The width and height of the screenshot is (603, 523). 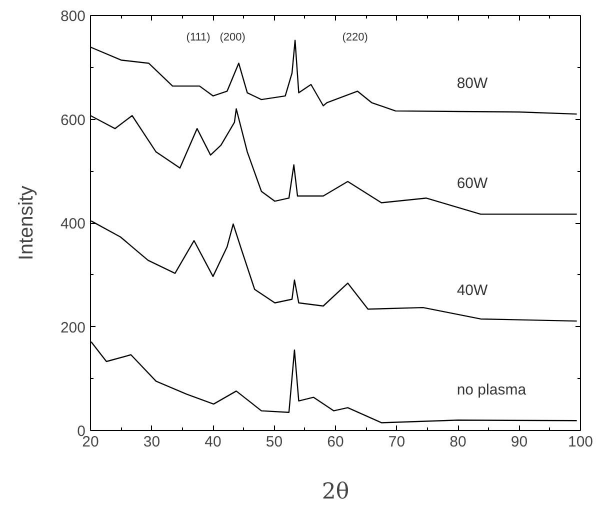 What do you see at coordinates (213, 442) in the screenshot?
I see `x-tick-label: 40` at bounding box center [213, 442].